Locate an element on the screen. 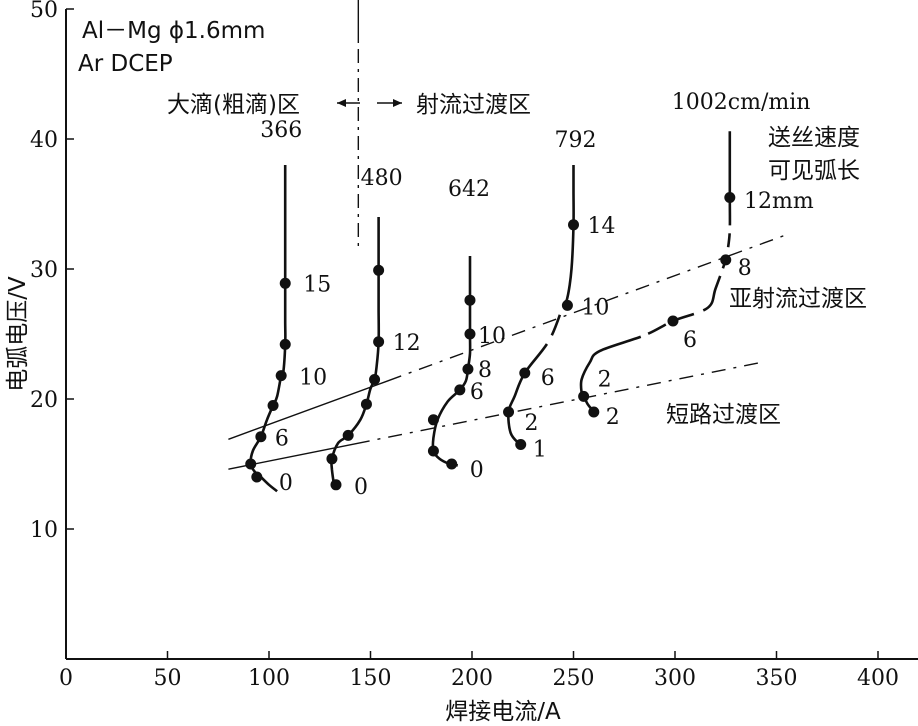 The width and height of the screenshot is (918, 726). spray-region-label: 射流过渡区 is located at coordinates (473, 105).